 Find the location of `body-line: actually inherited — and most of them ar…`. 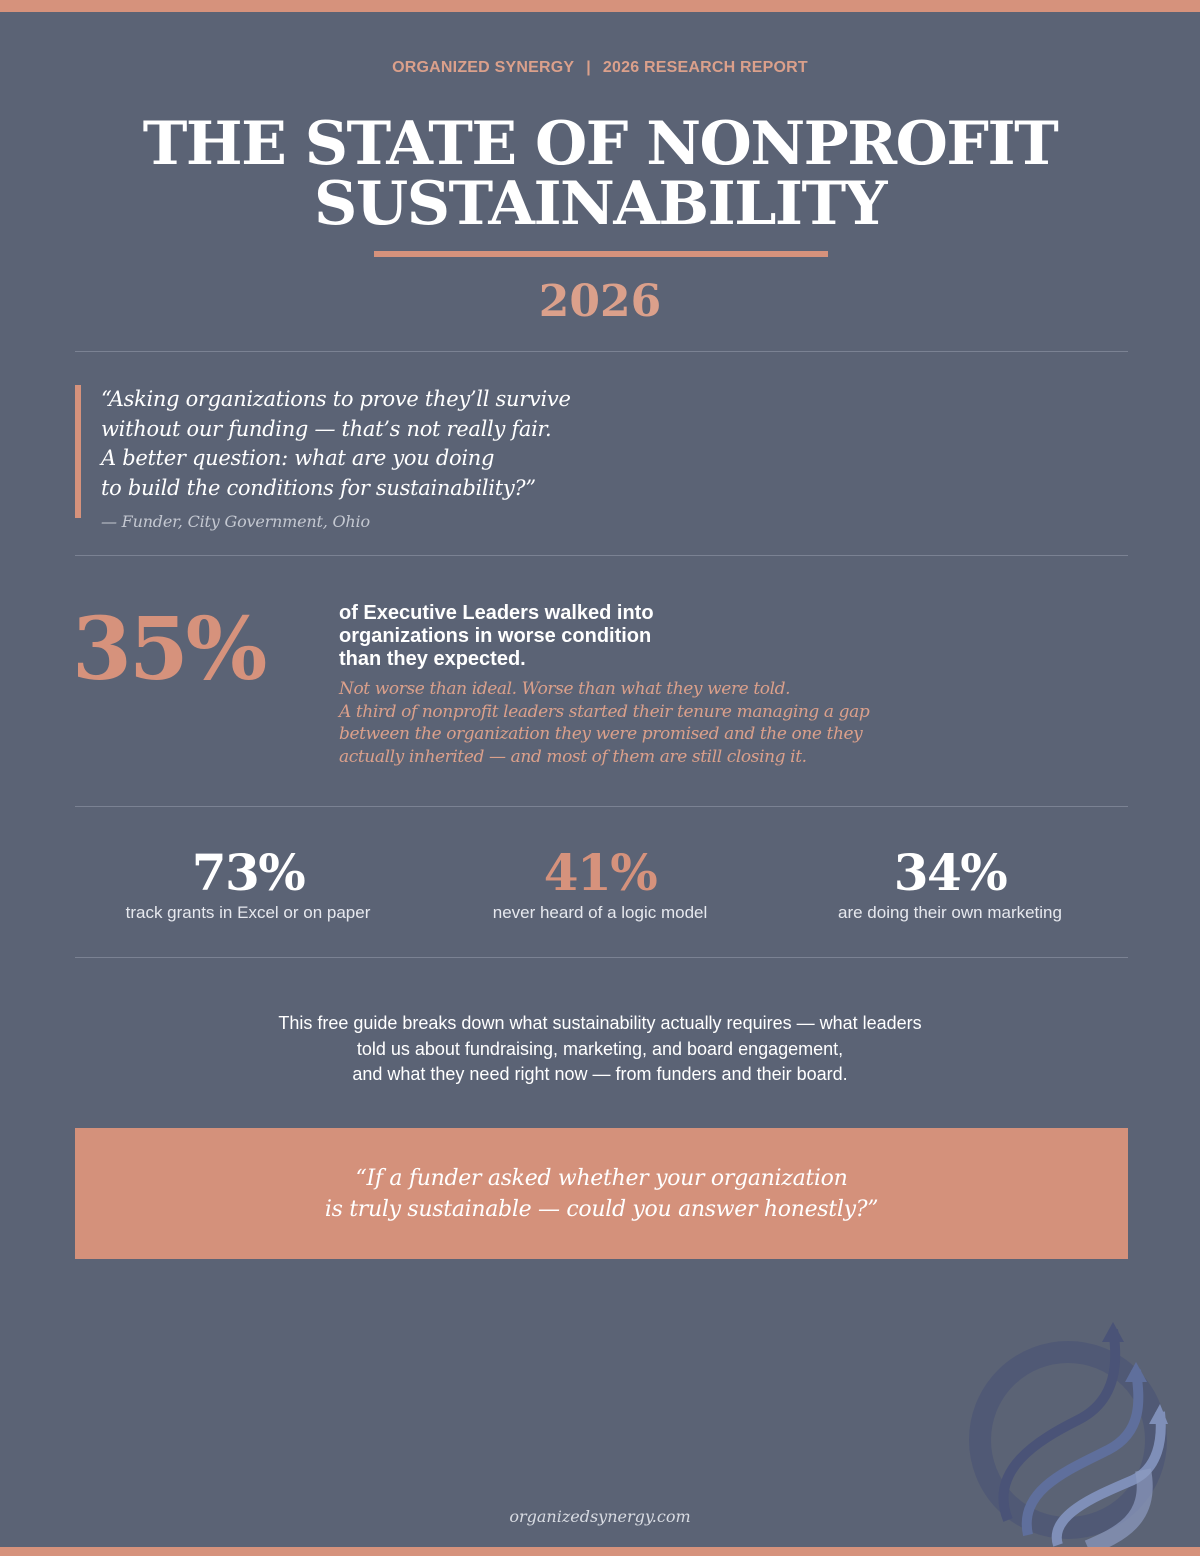

body-line: actually inherited — and most of them ar… is located at coordinates (573, 757).